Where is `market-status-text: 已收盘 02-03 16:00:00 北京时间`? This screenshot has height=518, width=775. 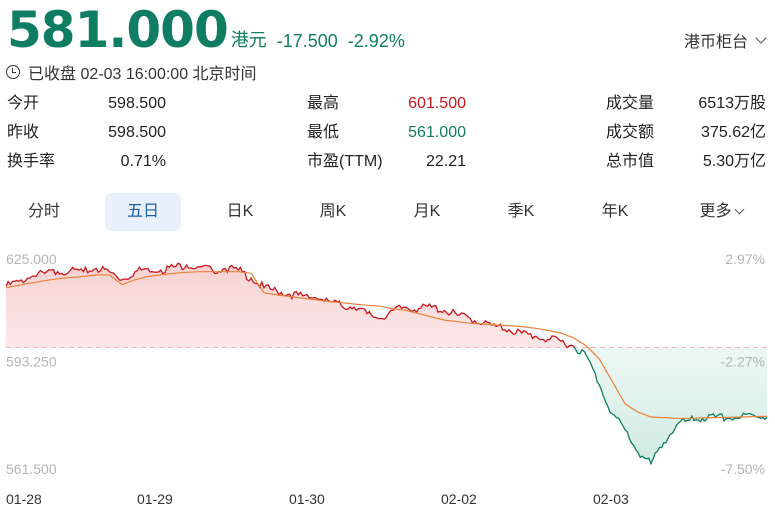 market-status-text: 已收盘 02-03 16:00:00 北京时间 is located at coordinates (142, 74).